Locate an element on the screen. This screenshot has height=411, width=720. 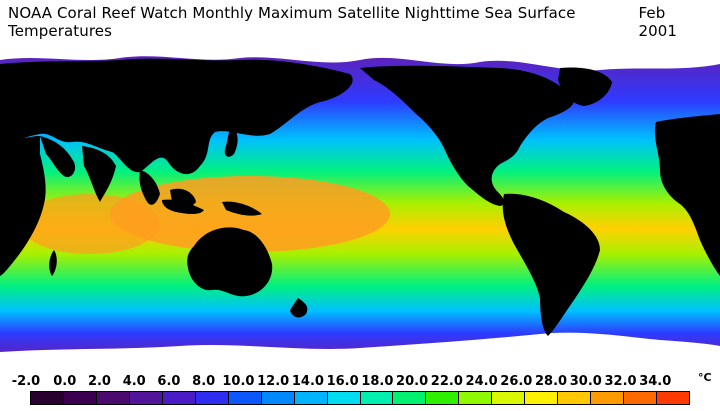
scale-tick-label: 16.0 is located at coordinates (342, 381).